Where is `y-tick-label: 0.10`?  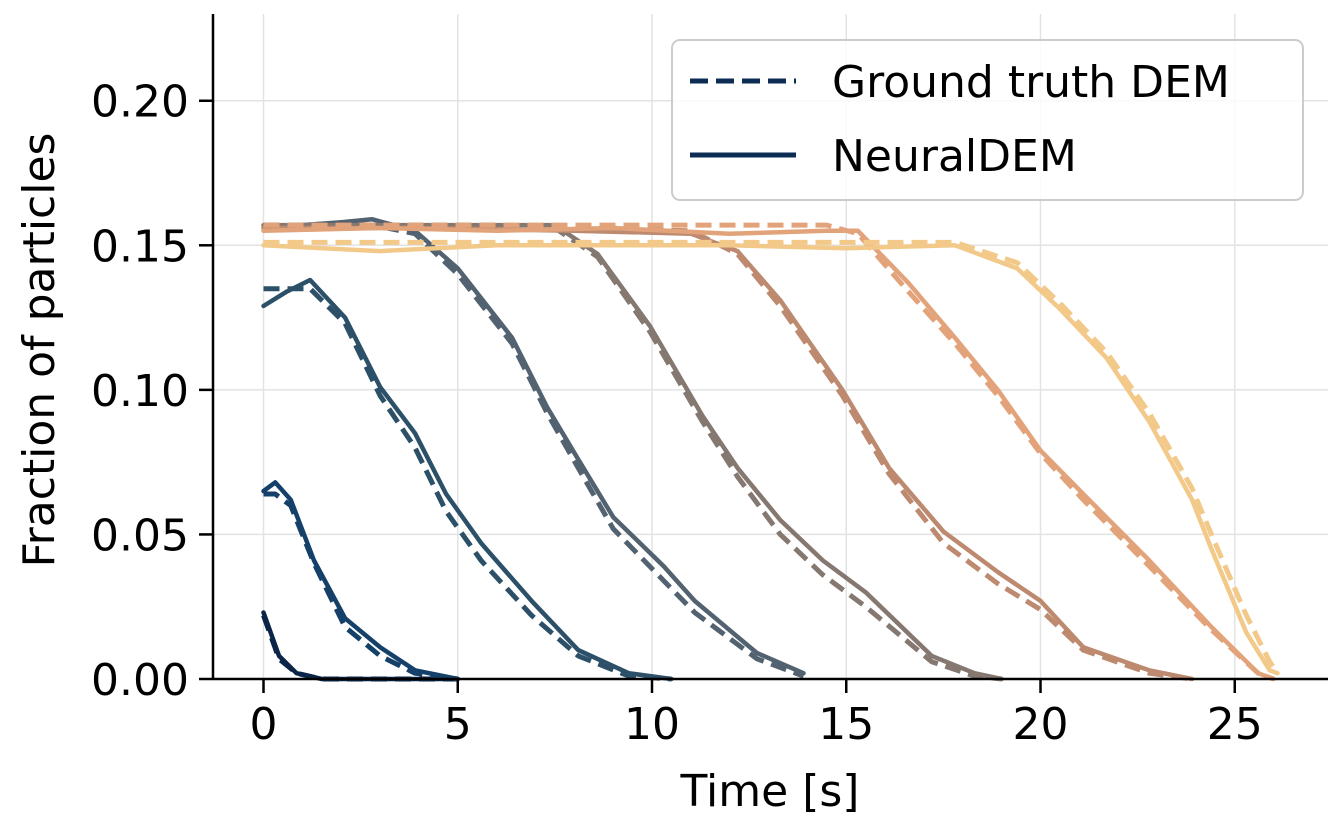 y-tick-label: 0.10 is located at coordinates (140, 391).